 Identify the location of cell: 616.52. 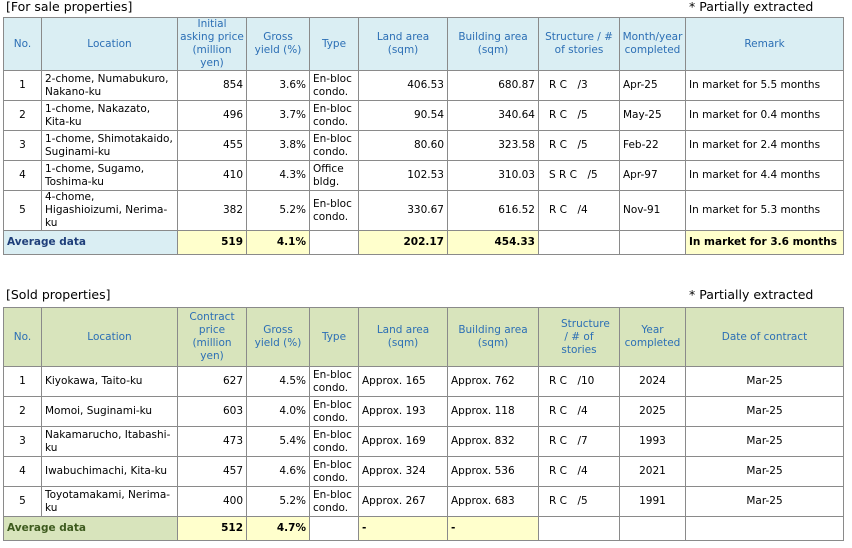
(493, 210).